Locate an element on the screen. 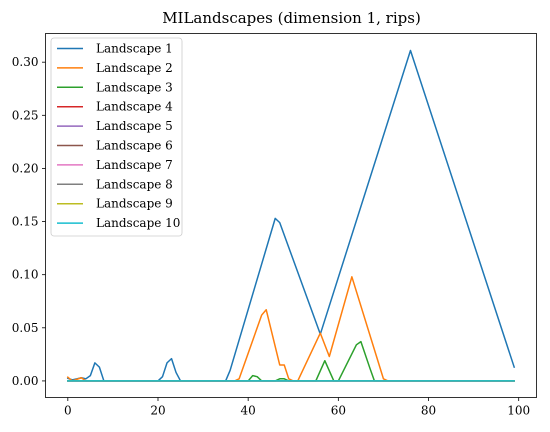  x-axis: 0 20 40 60 80 100 is located at coordinates (297, 407).